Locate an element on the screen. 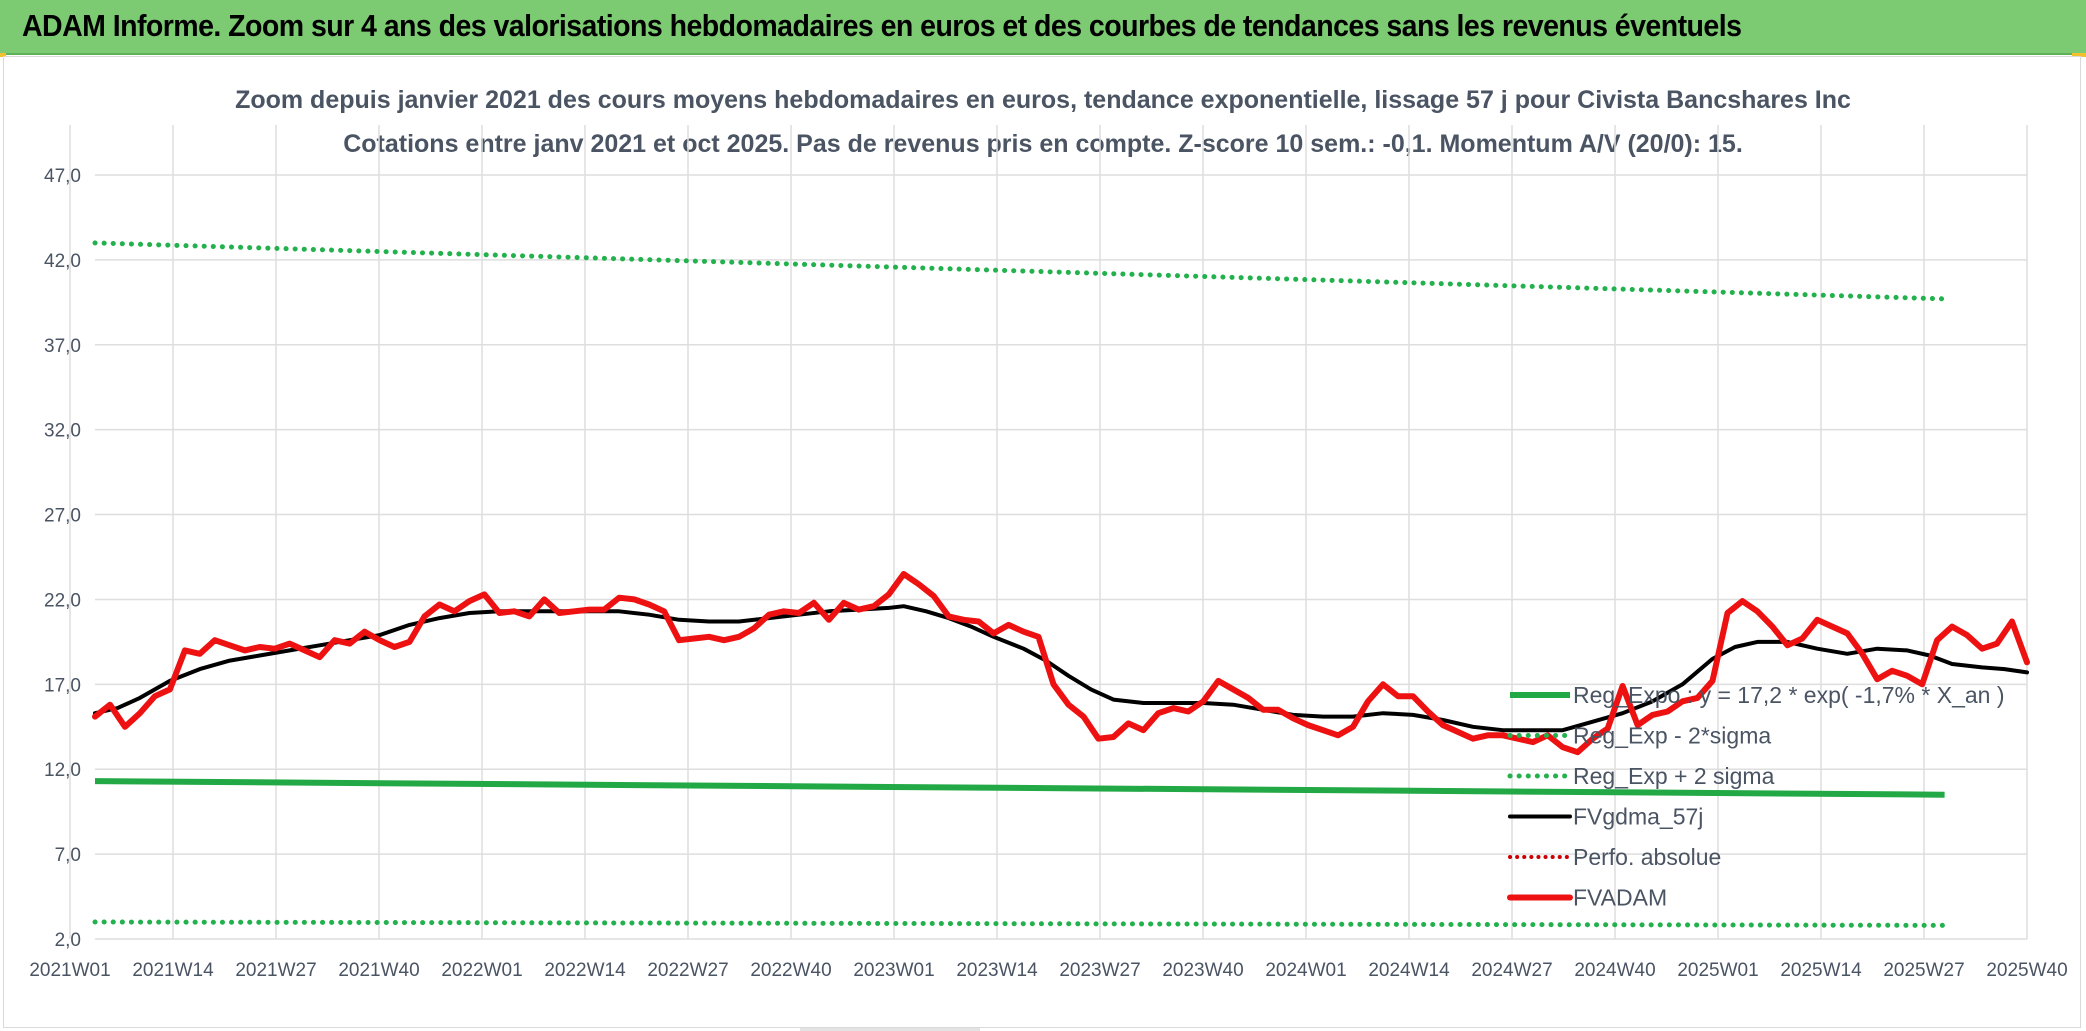  x-tick-label: 2022W01 is located at coordinates (481, 970).